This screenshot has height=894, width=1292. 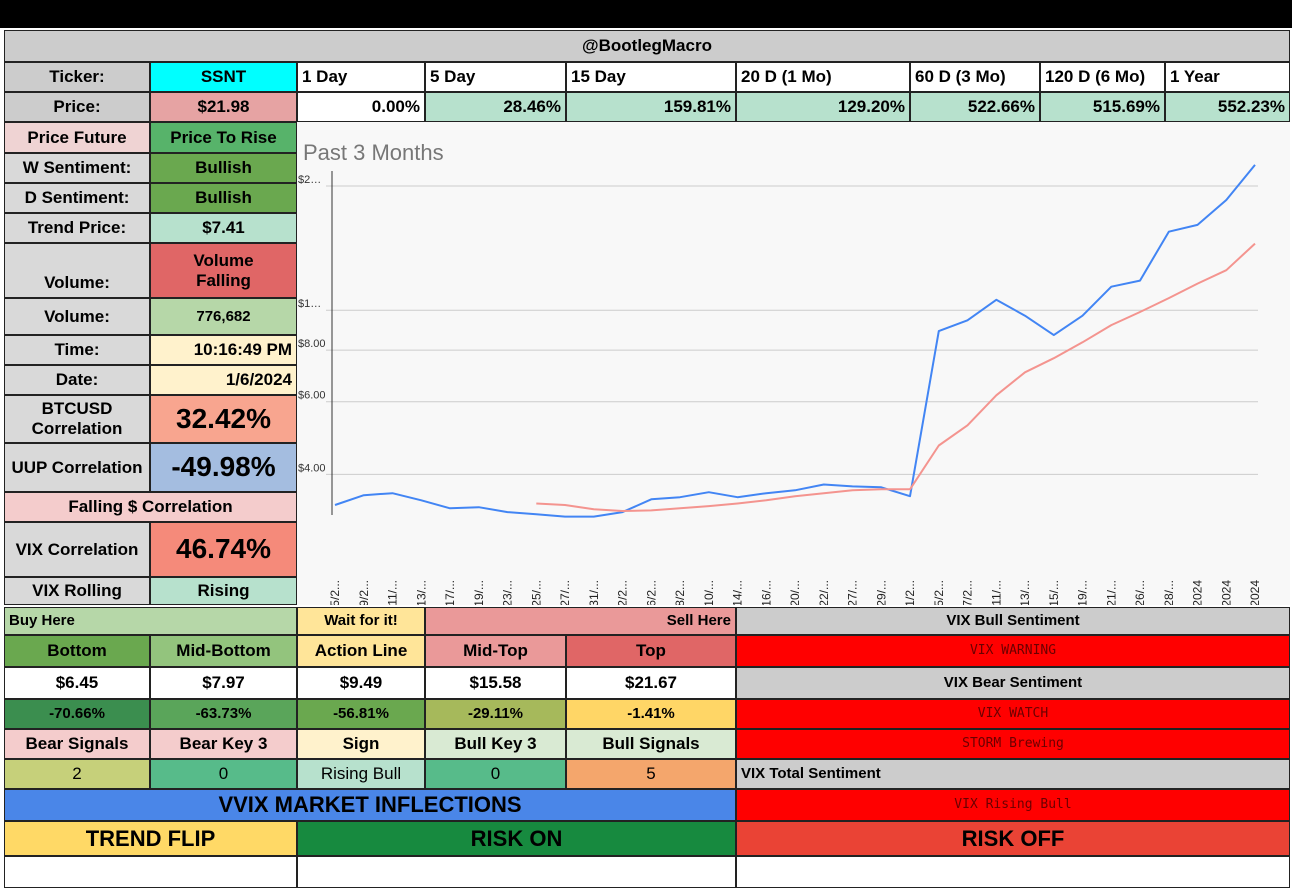 I want to click on signal-header: Bear Key 3, so click(x=223, y=744).